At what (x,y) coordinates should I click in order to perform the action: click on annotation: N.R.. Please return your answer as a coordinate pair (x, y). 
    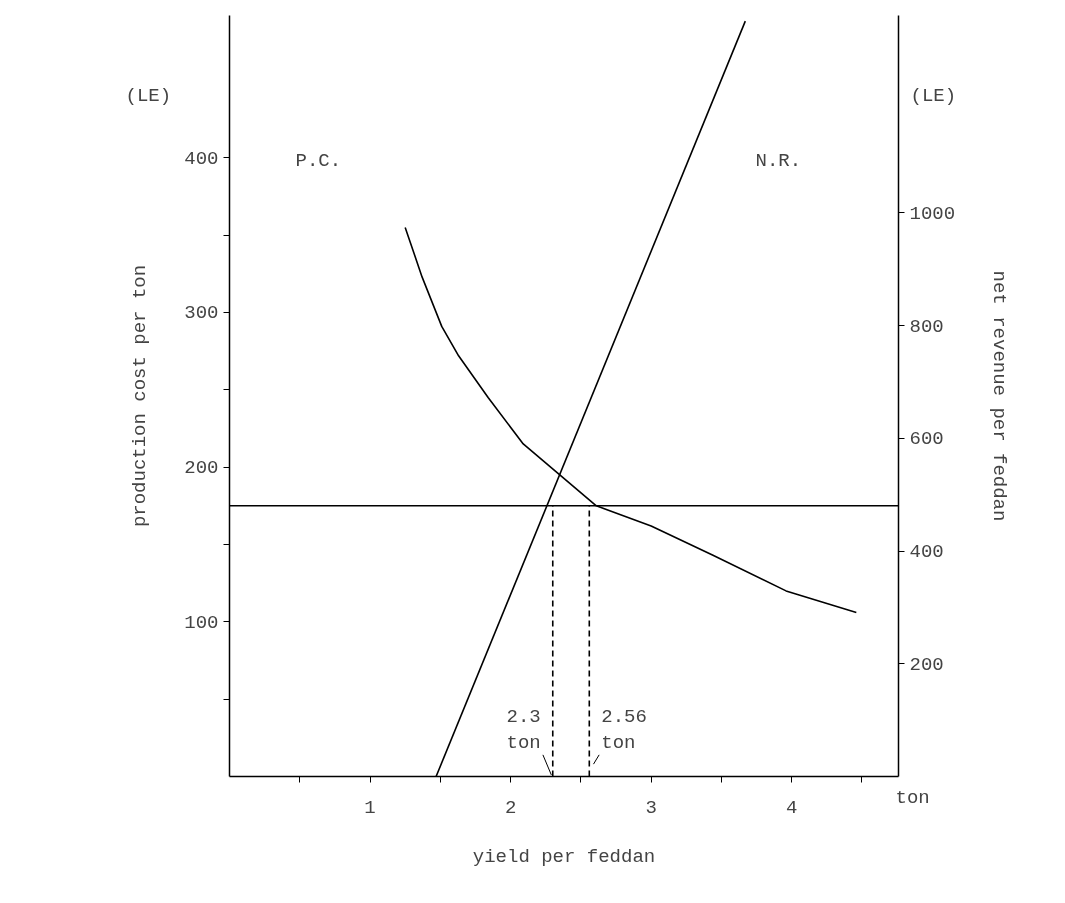
    Looking at the image, I should click on (778, 160).